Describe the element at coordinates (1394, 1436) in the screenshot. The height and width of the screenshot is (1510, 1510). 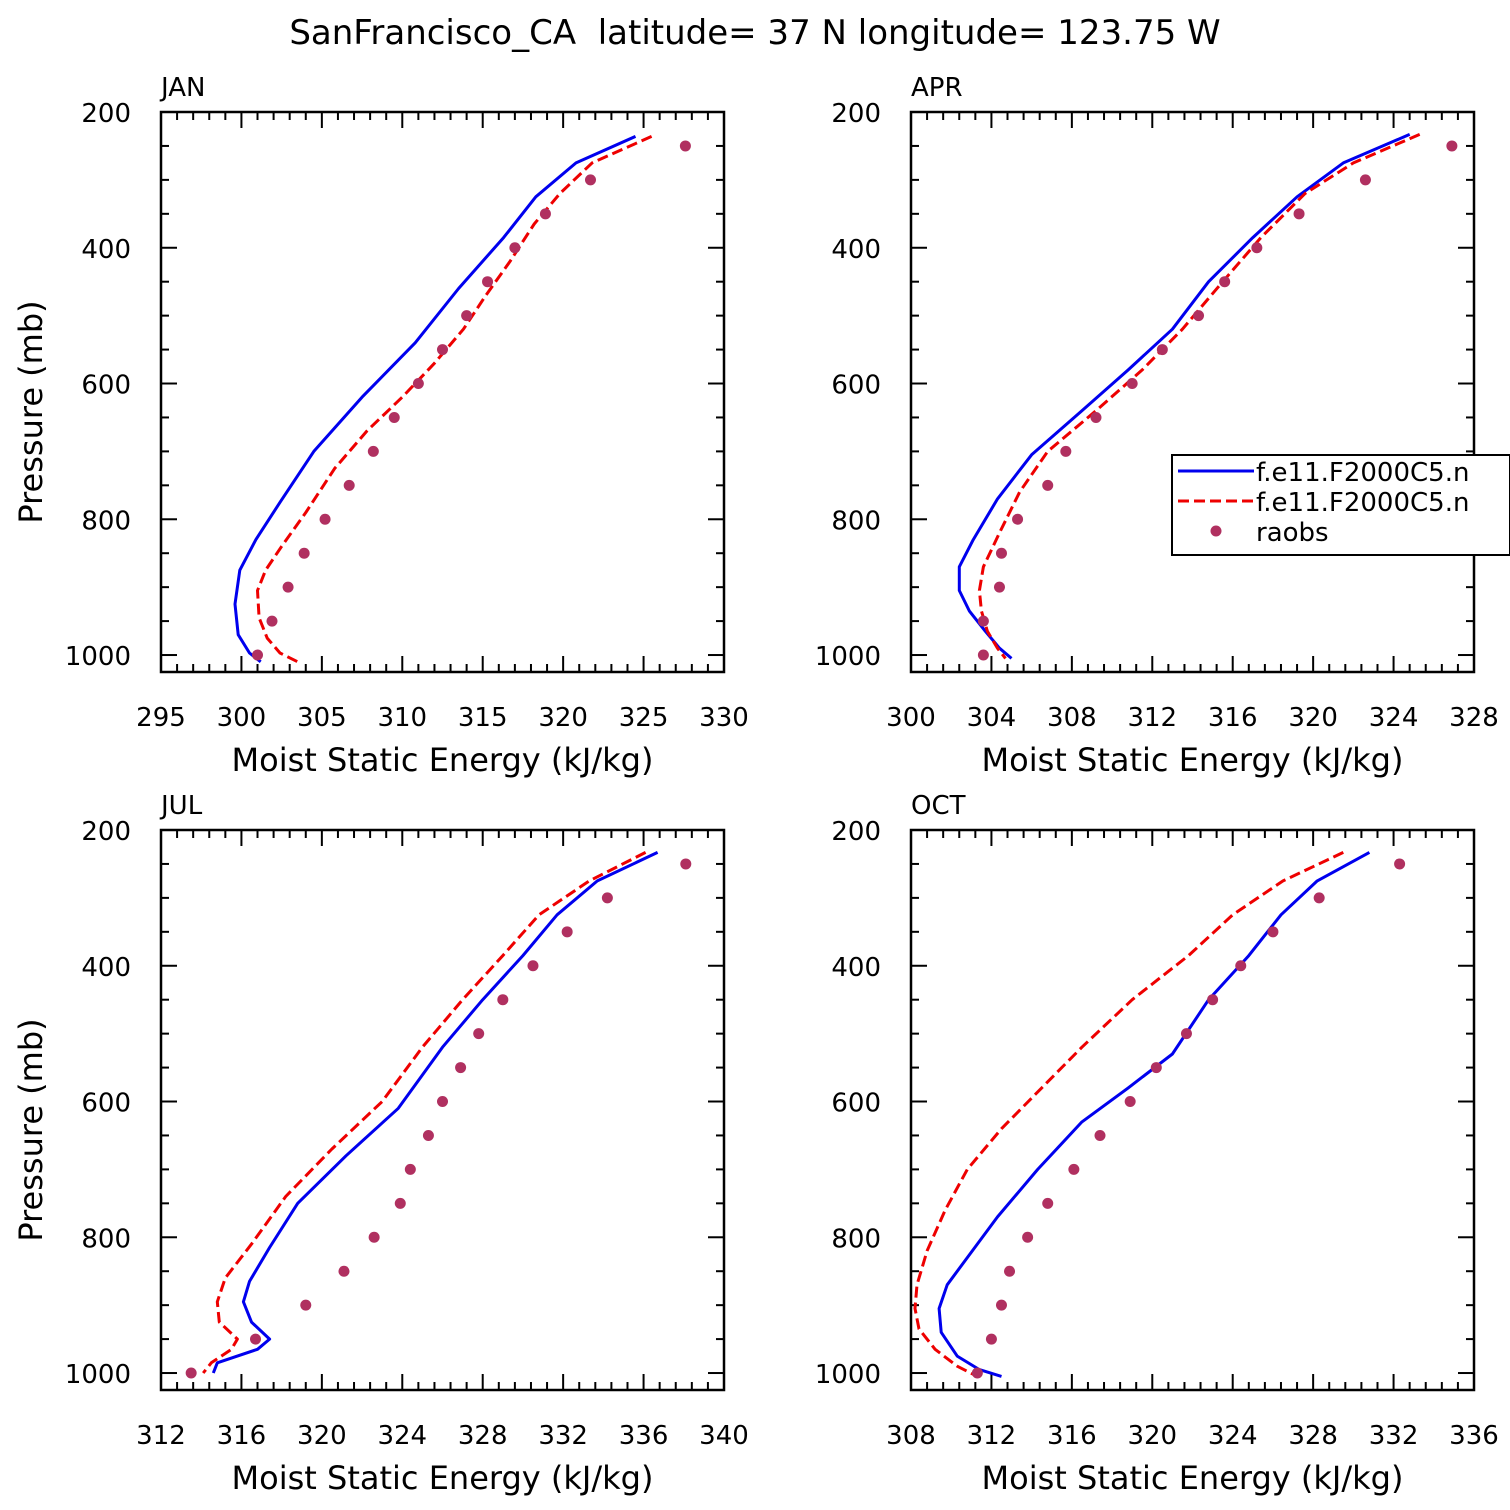
I see `x-tick-label: 332` at that location.